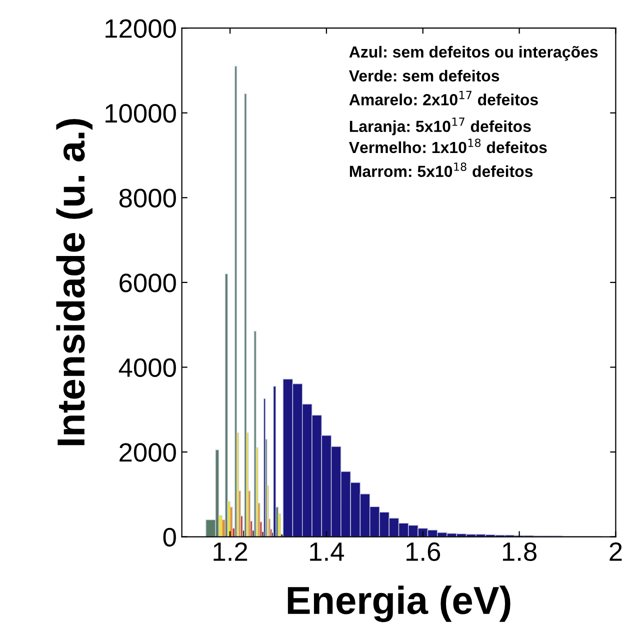 The height and width of the screenshot is (639, 627). I want to click on annotation: Verde: sem defeitos, so click(424, 76).